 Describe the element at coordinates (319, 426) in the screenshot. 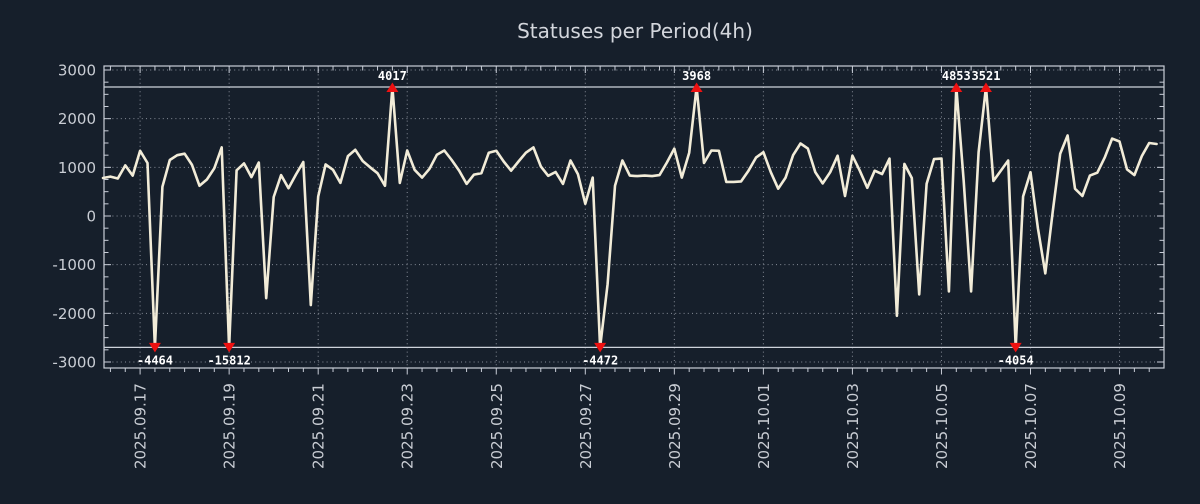

I see `x-tick-label: 2025.09.21` at that location.